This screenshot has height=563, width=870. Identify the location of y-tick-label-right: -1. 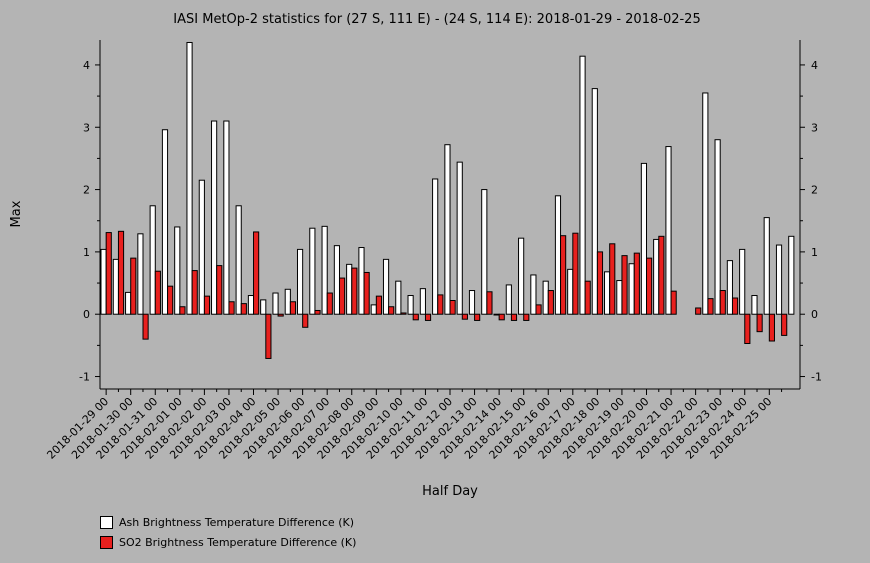
(816, 377).